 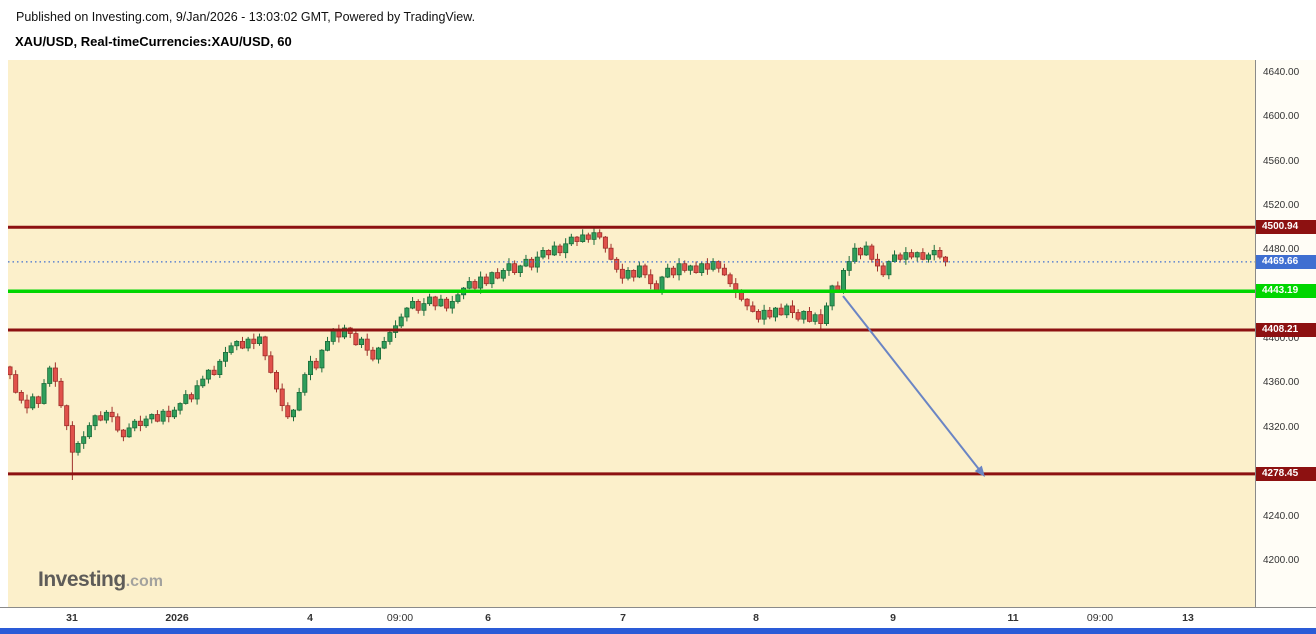 I want to click on projection-arrow-head, so click(x=979, y=471).